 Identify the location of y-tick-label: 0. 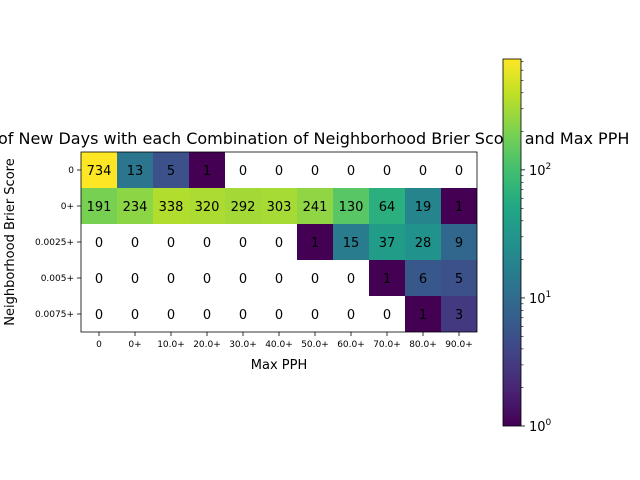
(71, 171).